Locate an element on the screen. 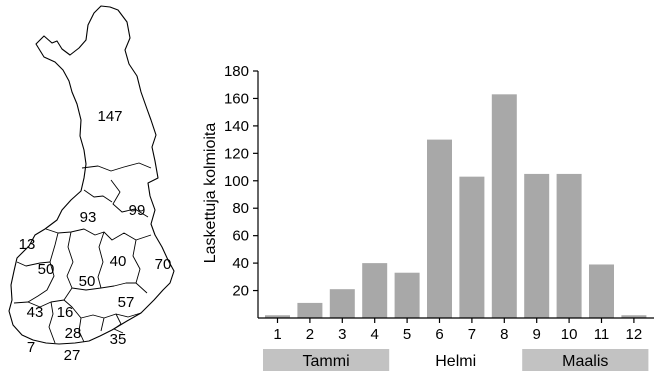 Image resolution: width=654 pixels, height=371 pixels. region-value: 57 is located at coordinates (126, 302).